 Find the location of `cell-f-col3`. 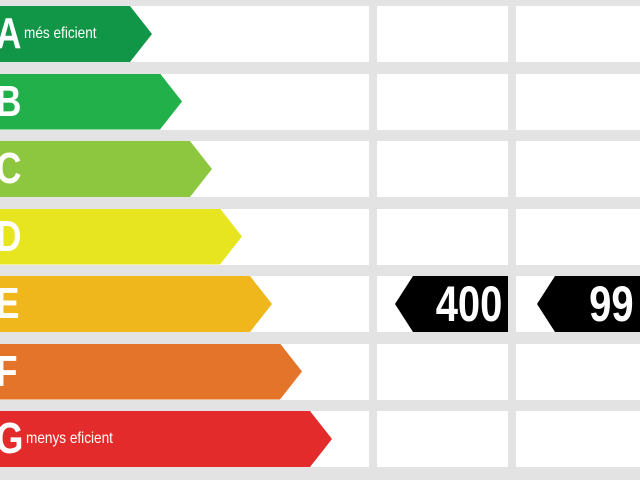

cell-f-col3 is located at coordinates (578, 371).